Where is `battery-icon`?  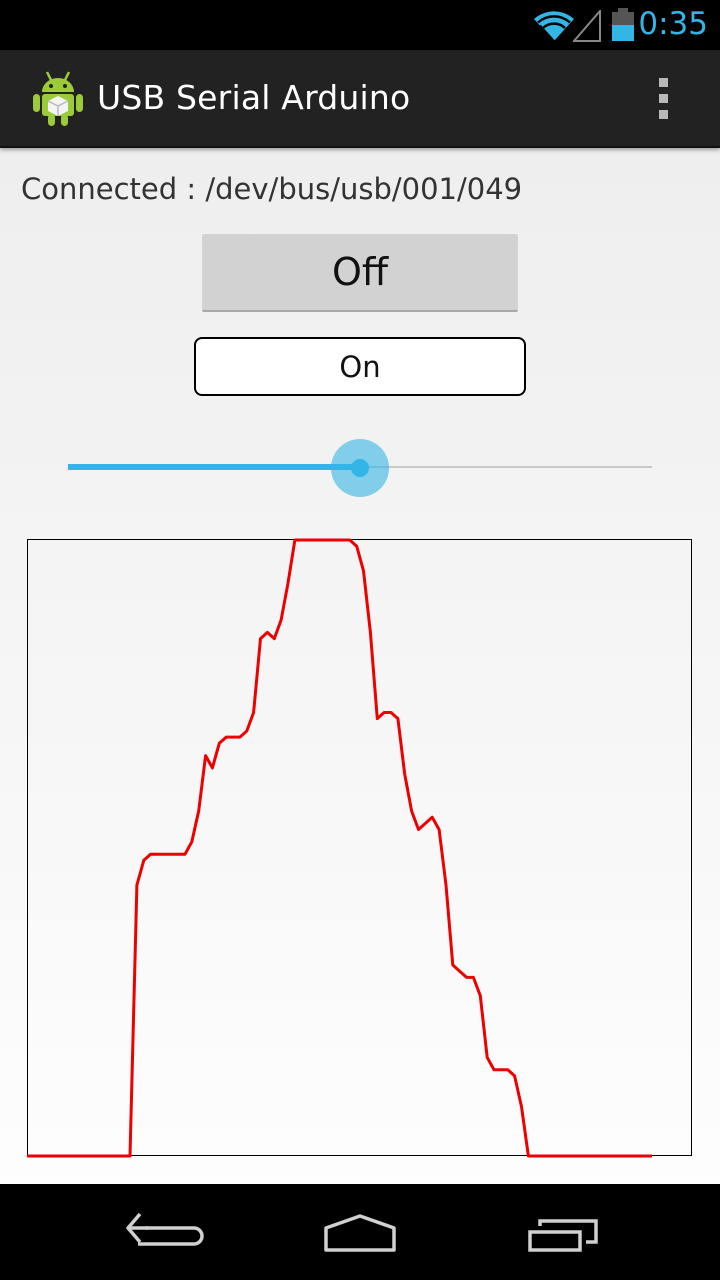
battery-icon is located at coordinates (623, 24).